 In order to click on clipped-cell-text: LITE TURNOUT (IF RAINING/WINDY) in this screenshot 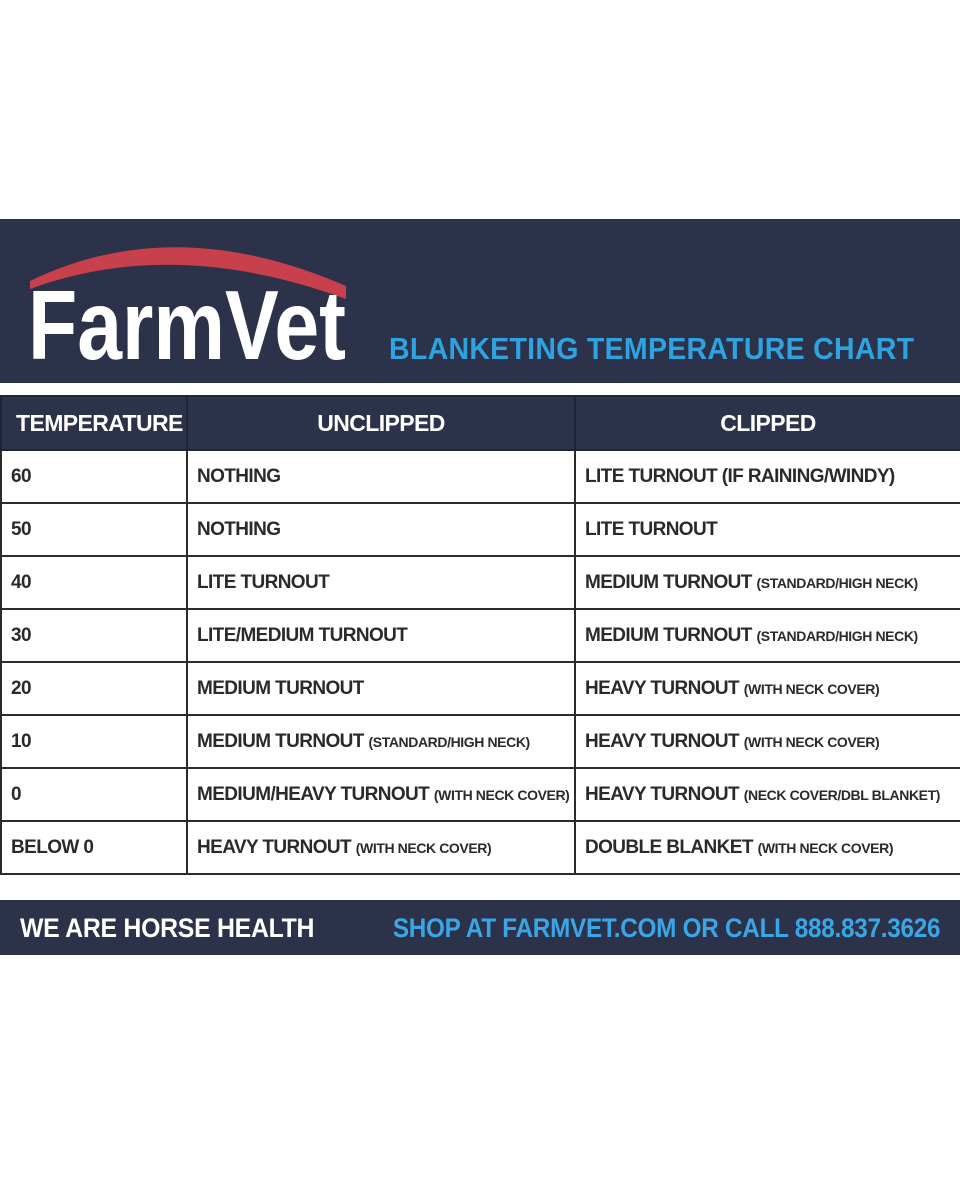, I will do `click(740, 476)`.